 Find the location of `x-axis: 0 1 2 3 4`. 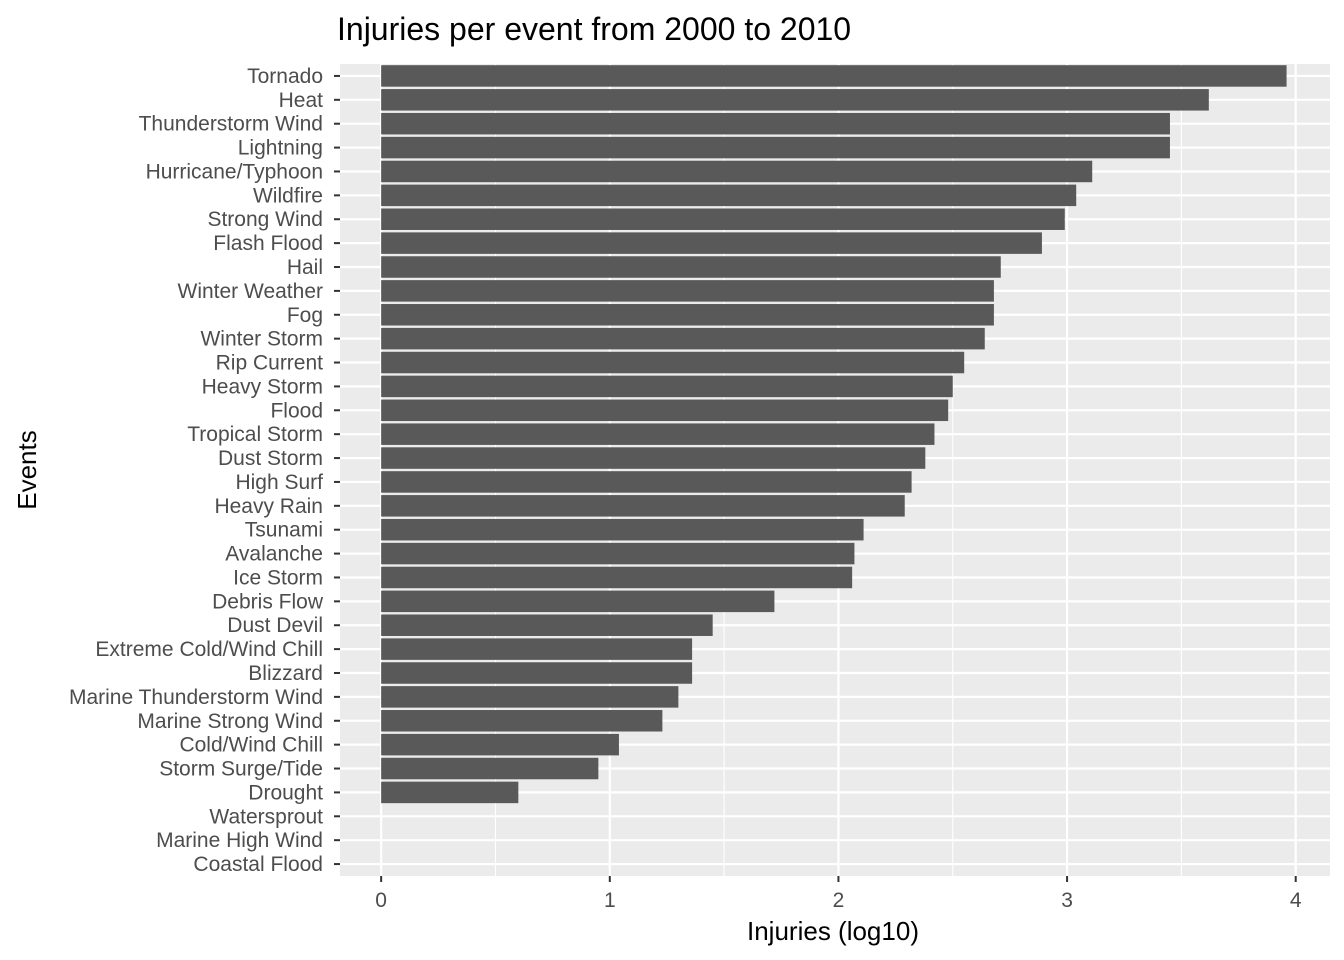

x-axis: 0 1 2 3 4 is located at coordinates (838, 894).